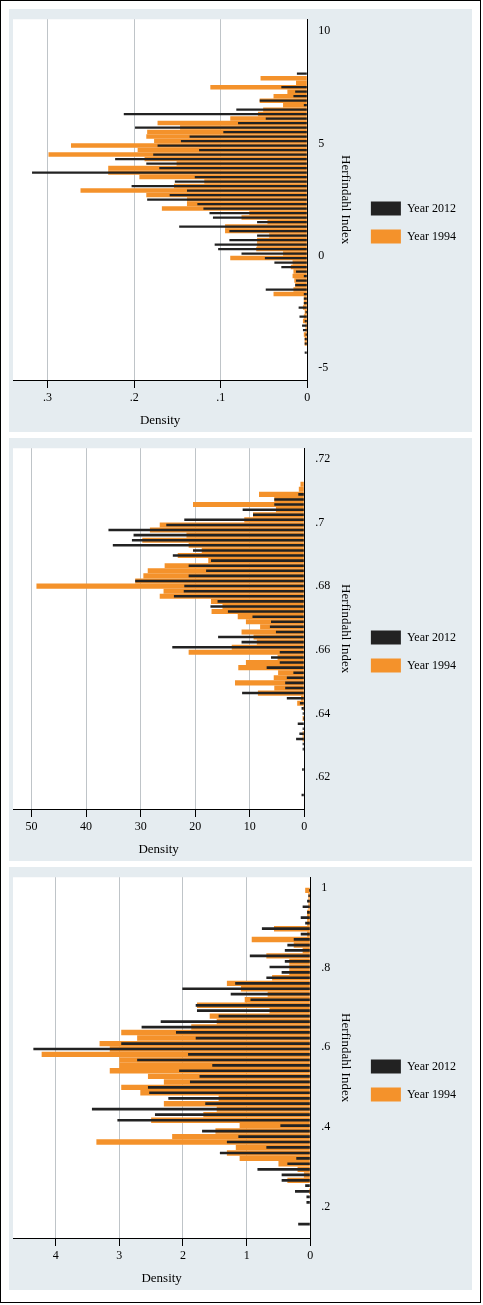 The image size is (483, 1305). What do you see at coordinates (323, 712) in the screenshot?
I see `y-tick-label: .64` at bounding box center [323, 712].